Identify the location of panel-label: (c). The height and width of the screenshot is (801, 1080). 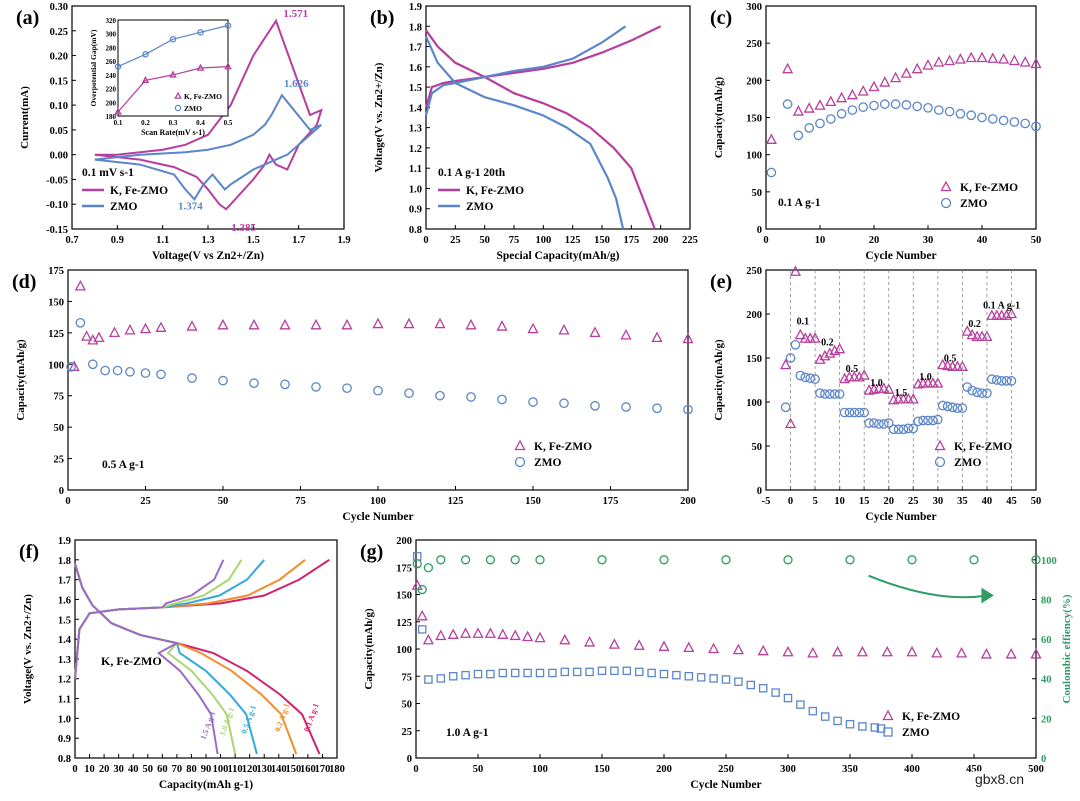
(721, 18).